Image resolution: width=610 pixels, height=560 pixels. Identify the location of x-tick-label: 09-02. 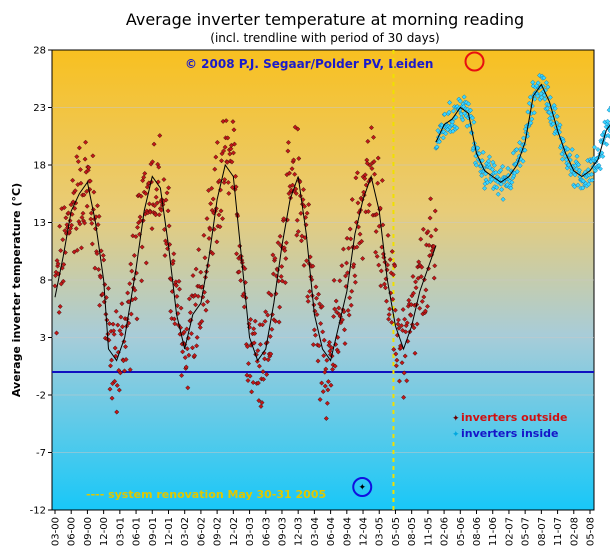
(218, 531).